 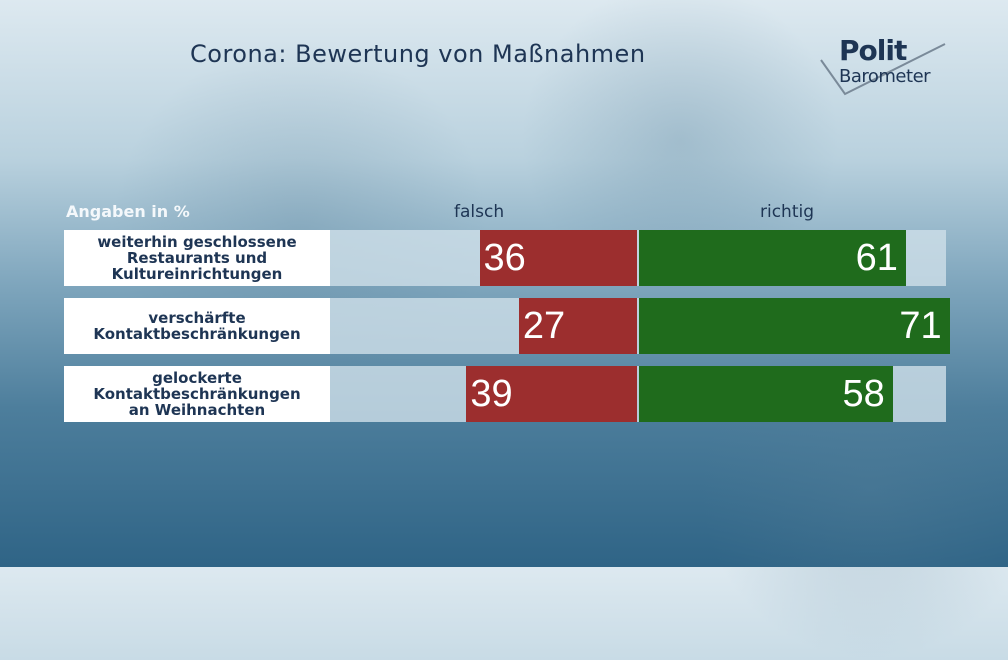 I want to click on checkmark-icon, so click(x=883, y=69).